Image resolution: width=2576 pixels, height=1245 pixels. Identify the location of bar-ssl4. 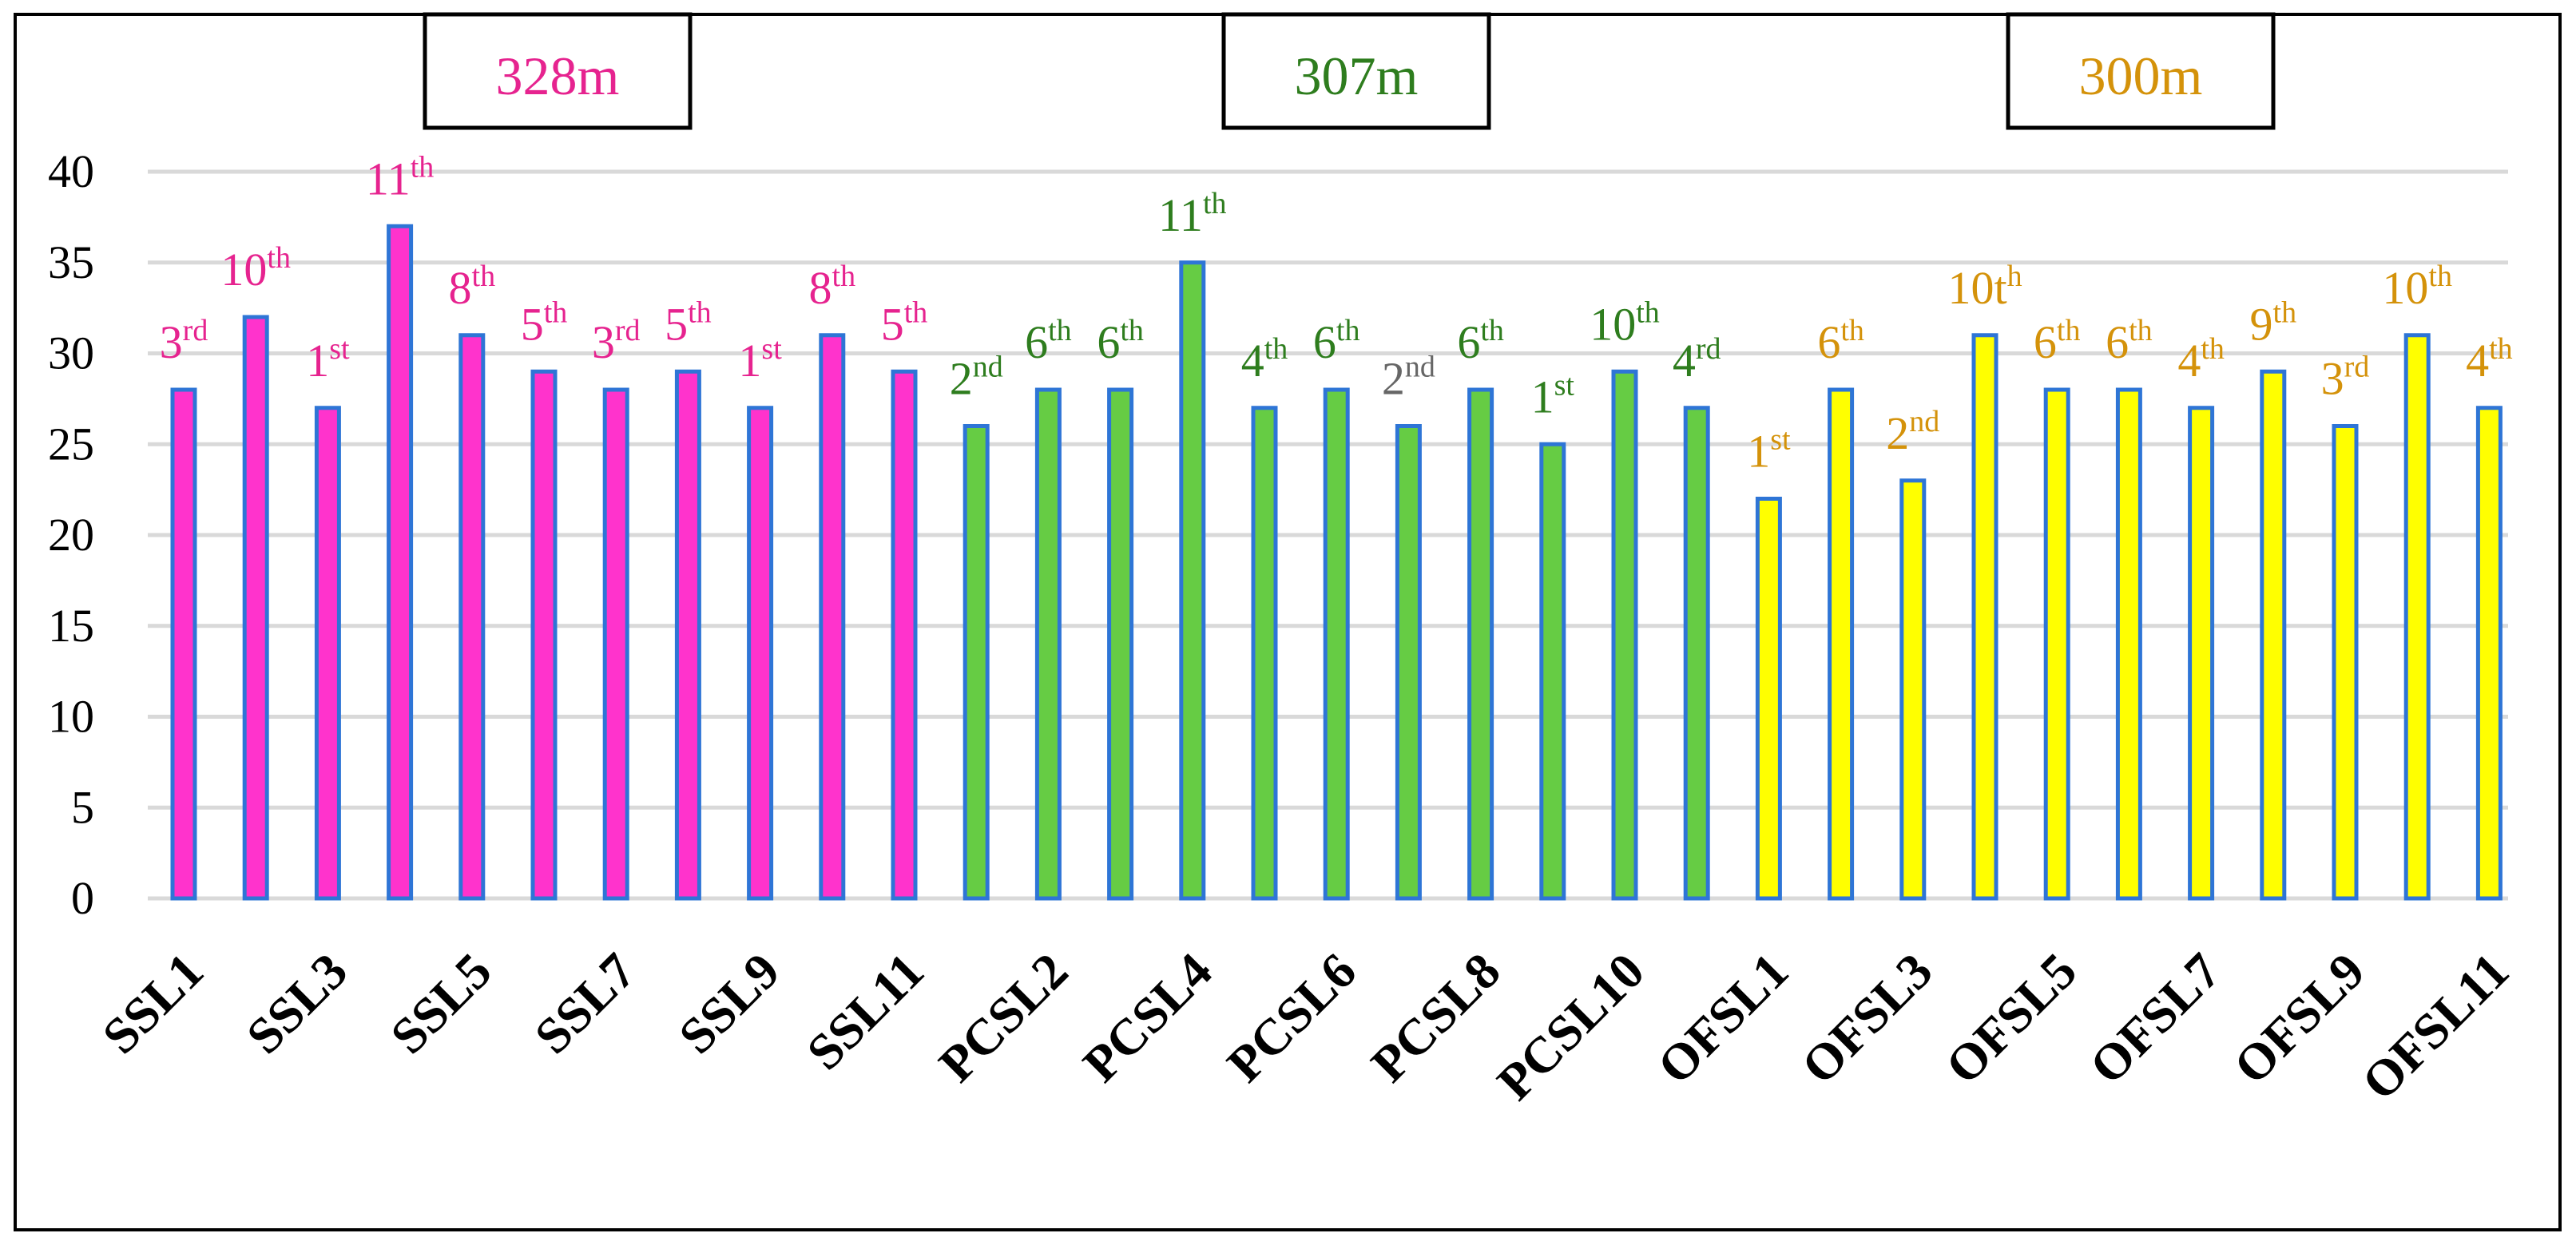
(400, 562).